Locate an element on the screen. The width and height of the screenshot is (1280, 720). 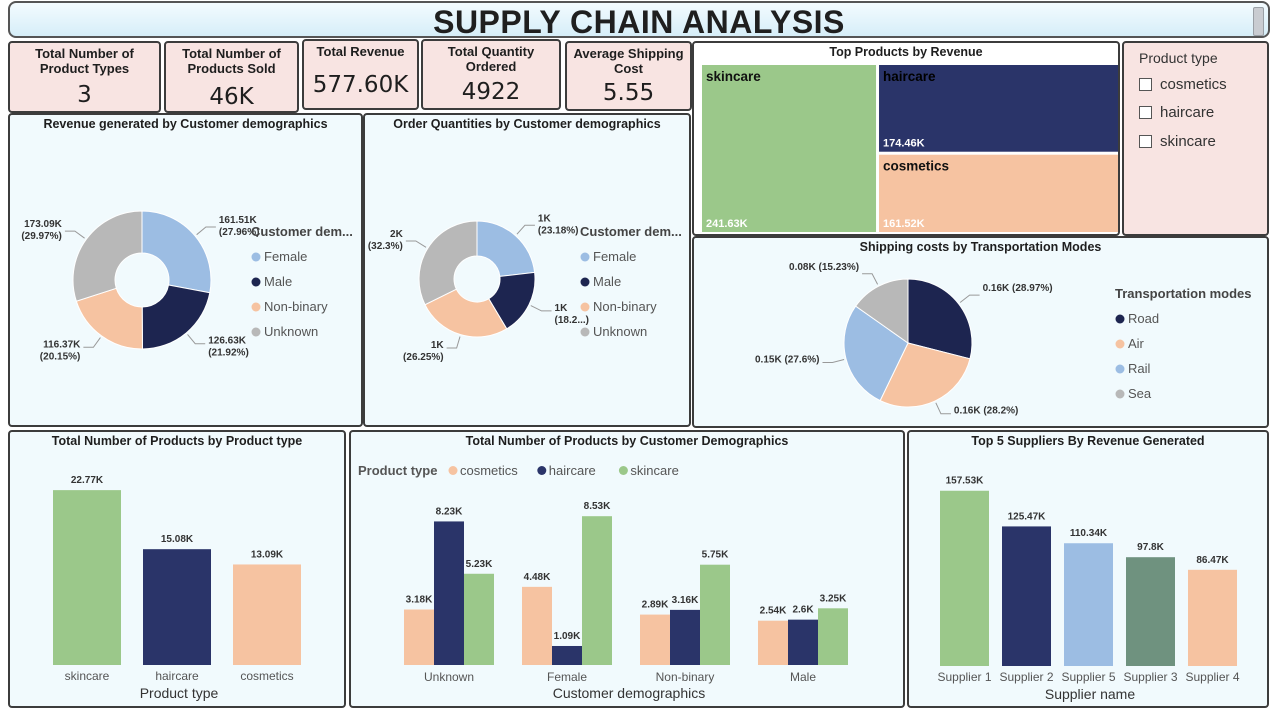
treemap-tile-label: cosmetics is located at coordinates (916, 166).